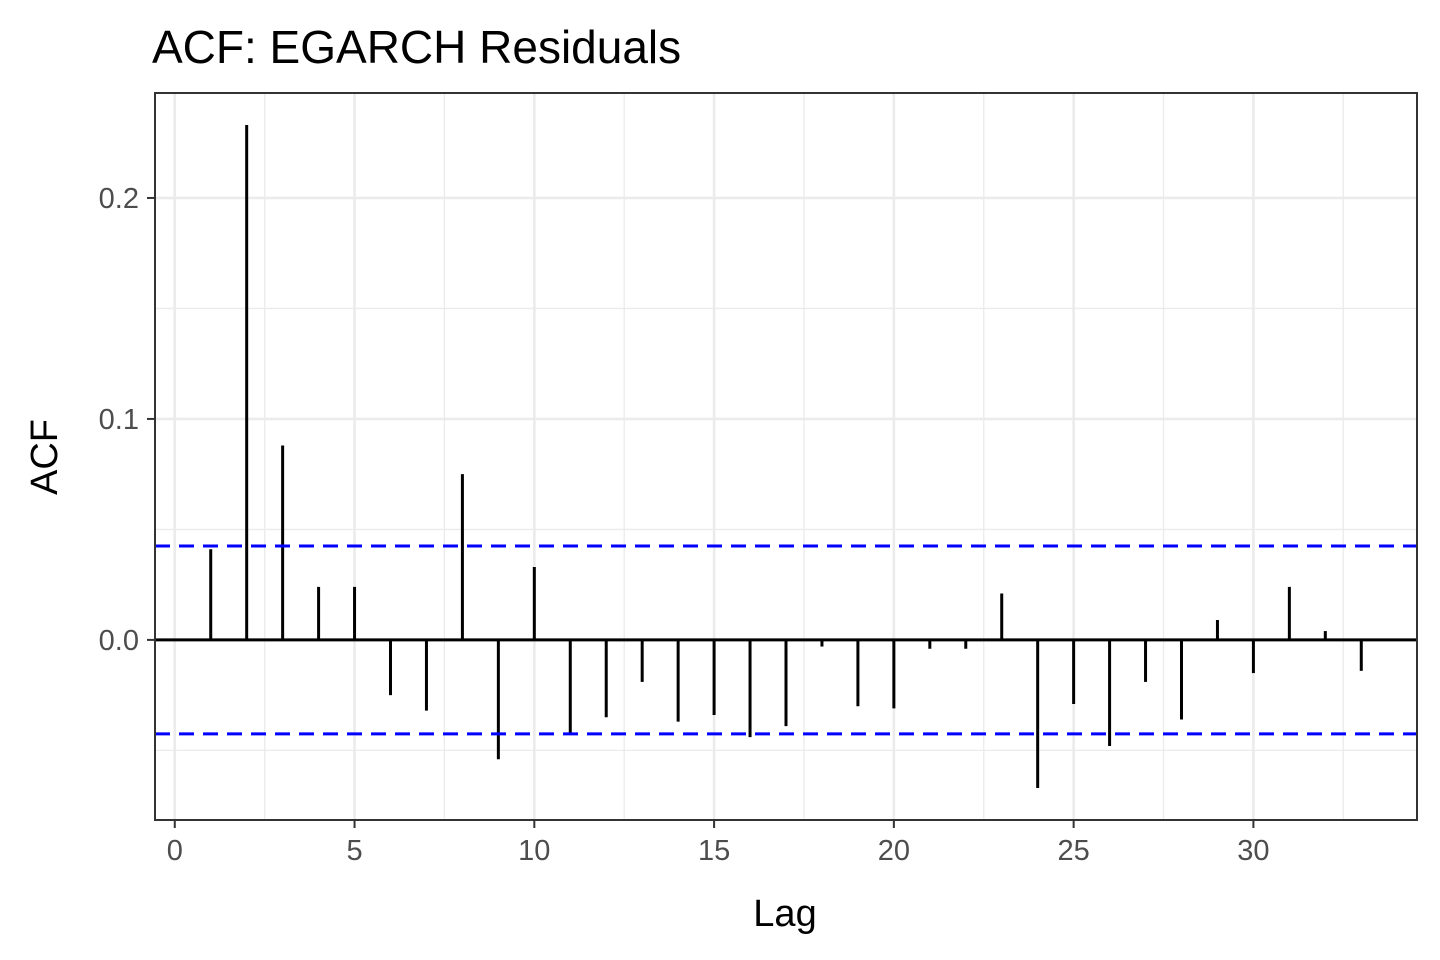 This screenshot has width=1440, height=960. Describe the element at coordinates (175, 851) in the screenshot. I see `x-tick-label: 0` at that location.